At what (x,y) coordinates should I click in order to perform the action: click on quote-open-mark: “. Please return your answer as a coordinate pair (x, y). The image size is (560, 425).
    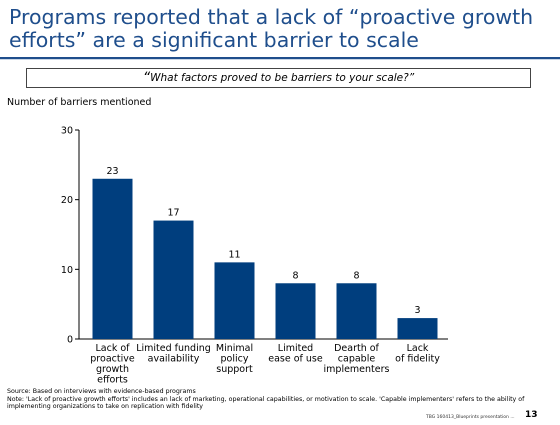
    Looking at the image, I should click on (146, 78).